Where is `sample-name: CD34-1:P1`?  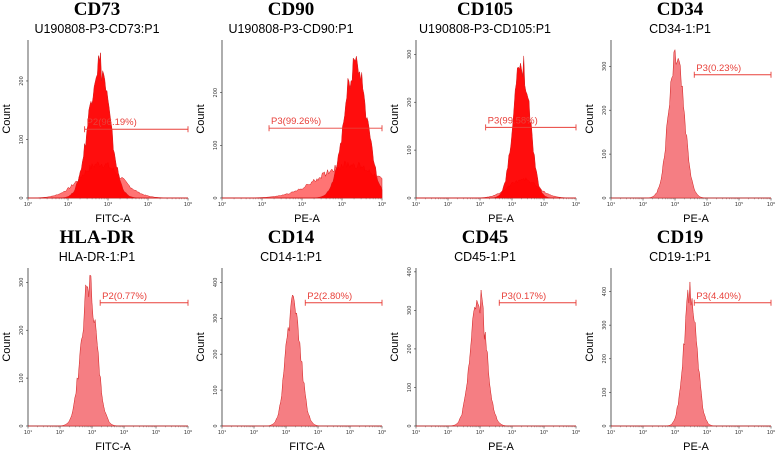
sample-name: CD34-1:P1 is located at coordinates (680, 29).